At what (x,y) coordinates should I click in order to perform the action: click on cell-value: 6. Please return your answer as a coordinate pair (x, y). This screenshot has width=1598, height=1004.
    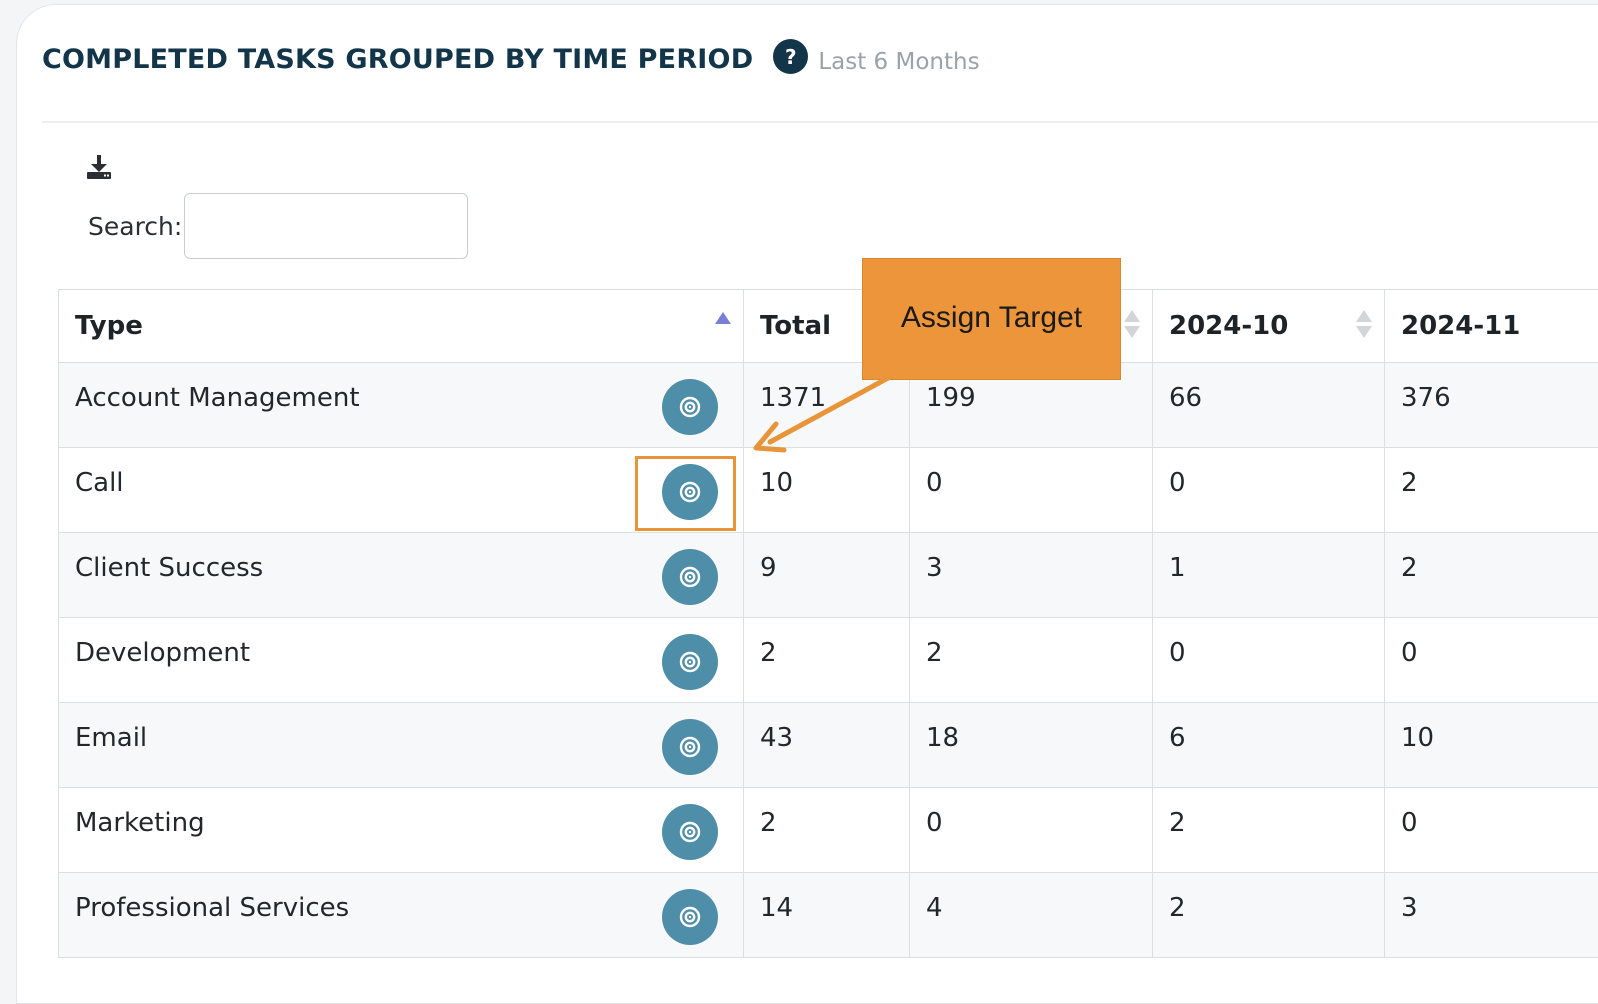
    Looking at the image, I should click on (1269, 745).